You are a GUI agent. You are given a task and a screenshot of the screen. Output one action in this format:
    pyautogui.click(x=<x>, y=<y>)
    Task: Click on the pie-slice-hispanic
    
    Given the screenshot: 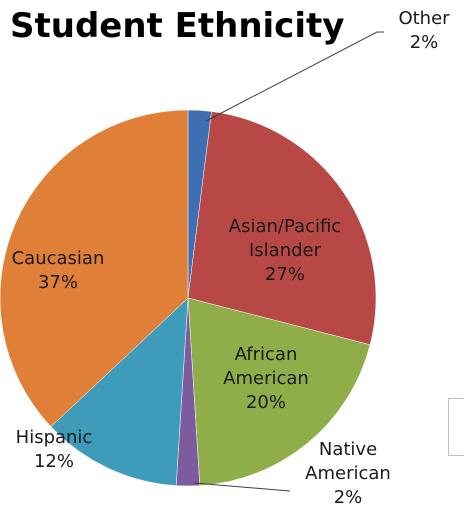 What is the action you would take?
    pyautogui.click(x=119, y=391)
    